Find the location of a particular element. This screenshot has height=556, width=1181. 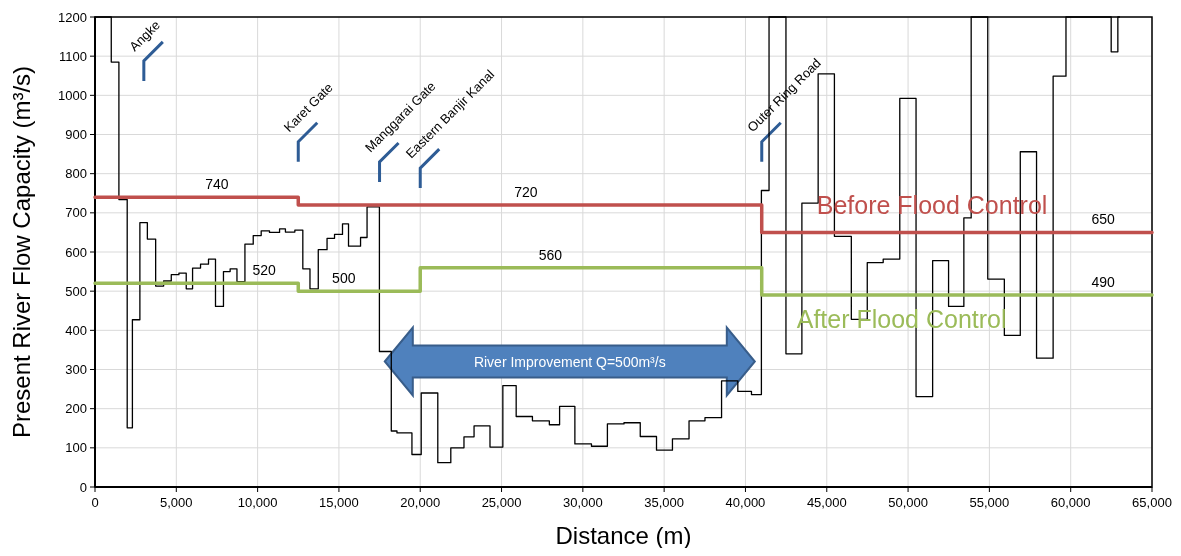

y-tick-label: 200 is located at coordinates (76, 409).